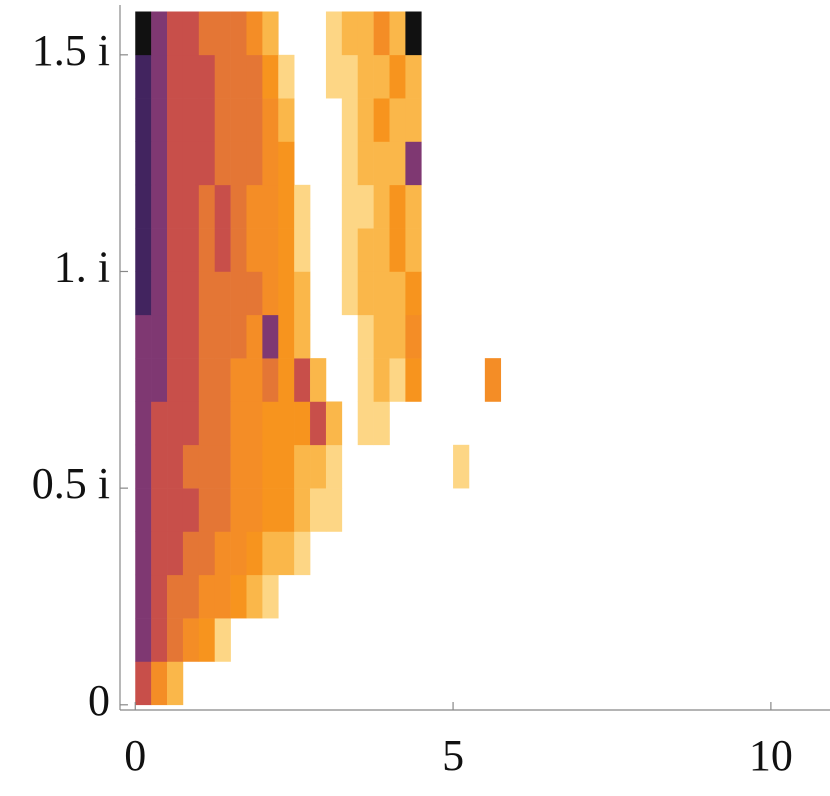 The height and width of the screenshot is (796, 830). Describe the element at coordinates (71, 50) in the screenshot. I see `y-tick-label: 1.5 i` at that location.